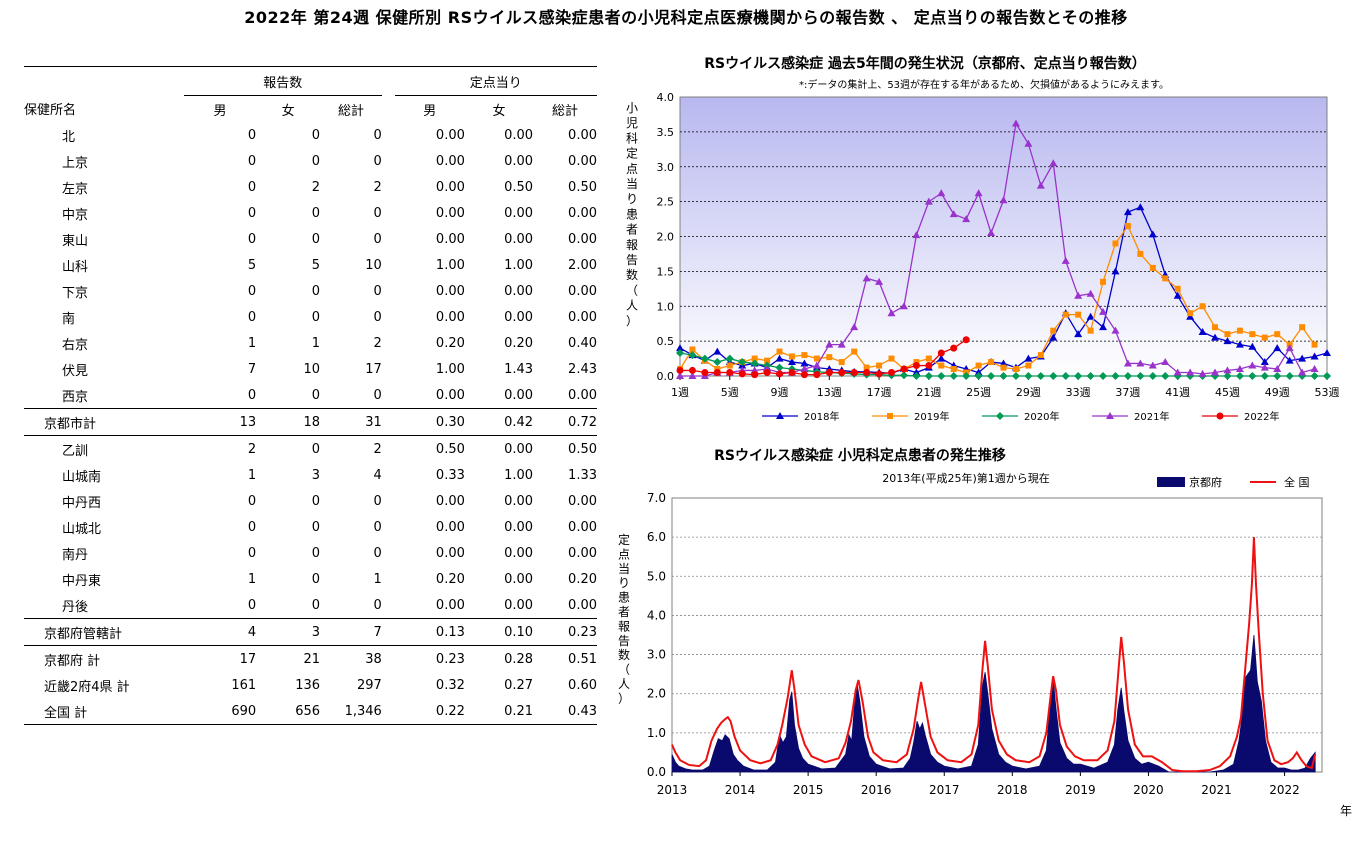 This screenshot has width=1372, height=847. I want to click on chart2-y-tick-label: 3.0, so click(656, 655).